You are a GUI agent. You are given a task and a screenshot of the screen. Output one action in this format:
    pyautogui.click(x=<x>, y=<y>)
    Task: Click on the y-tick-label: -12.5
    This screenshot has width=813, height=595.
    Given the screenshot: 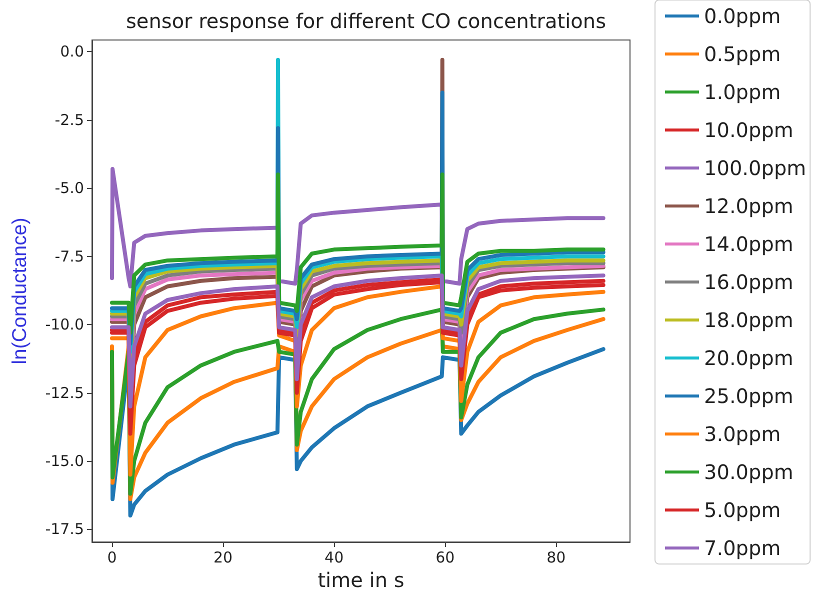 What is the action you would take?
    pyautogui.click(x=64, y=393)
    